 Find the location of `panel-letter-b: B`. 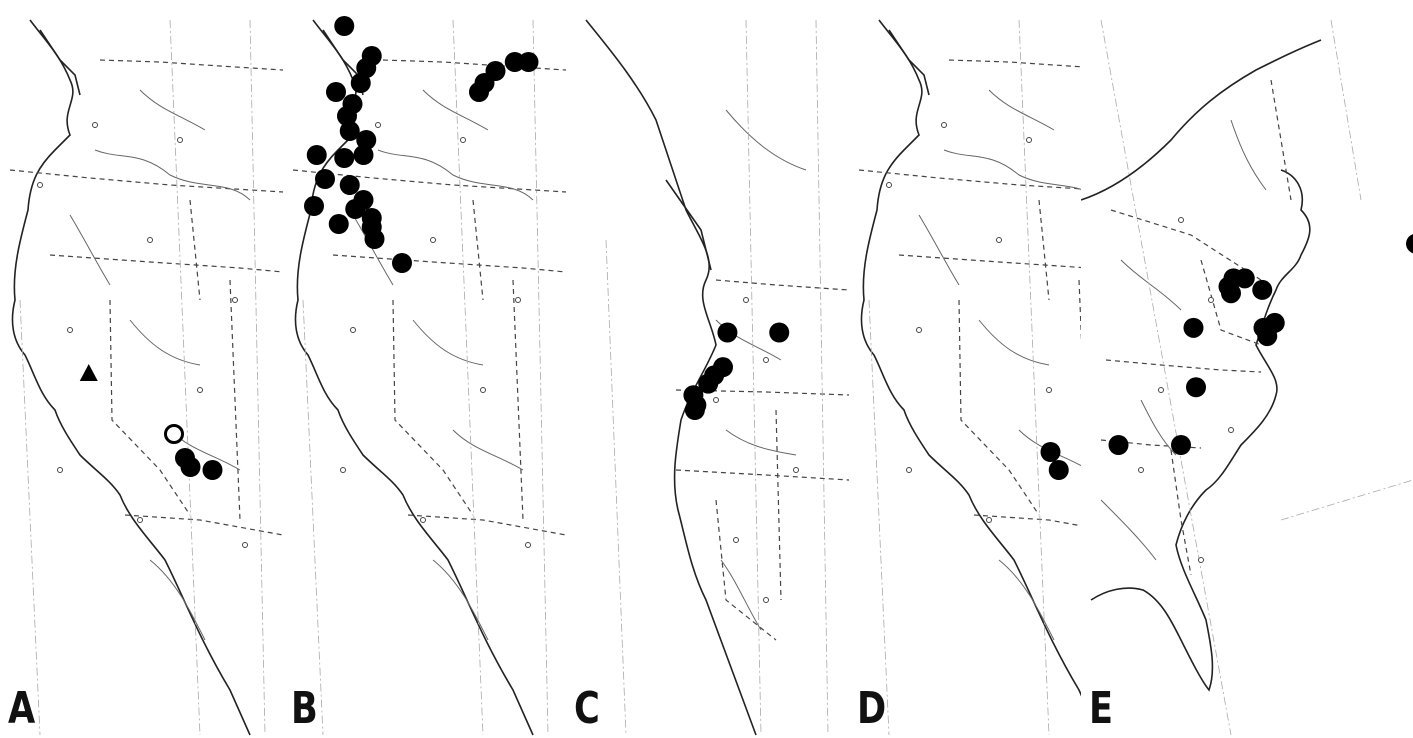

panel-letter-b: B is located at coordinates (304, 708).